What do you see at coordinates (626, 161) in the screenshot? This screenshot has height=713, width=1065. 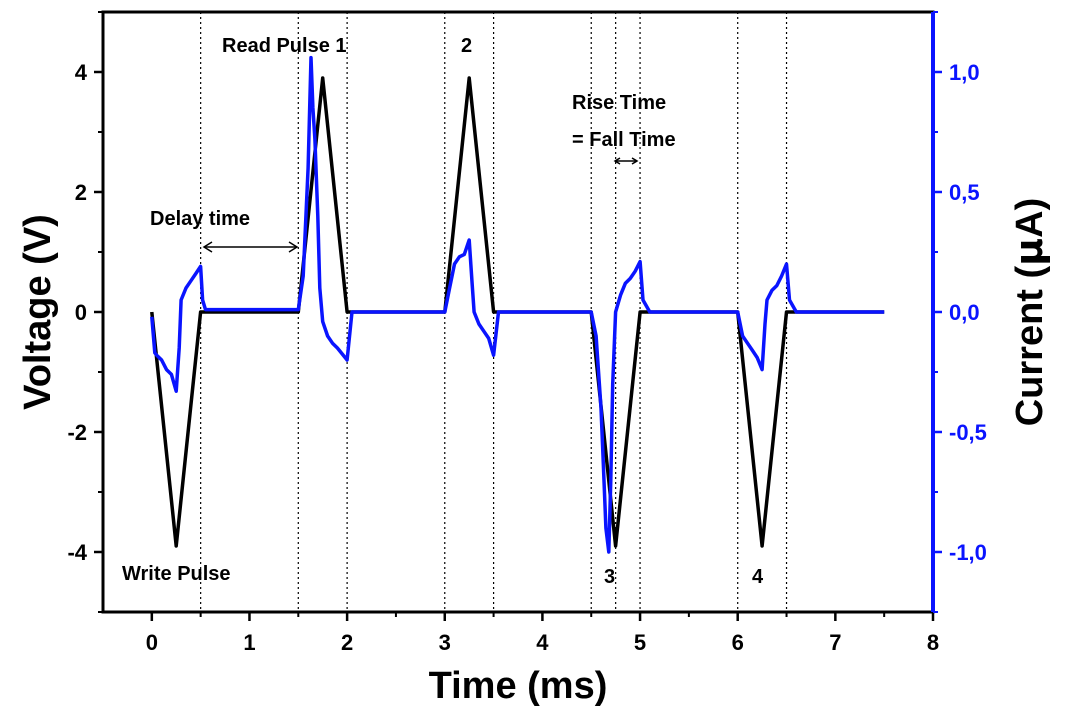 I see `rise-time-arrow` at bounding box center [626, 161].